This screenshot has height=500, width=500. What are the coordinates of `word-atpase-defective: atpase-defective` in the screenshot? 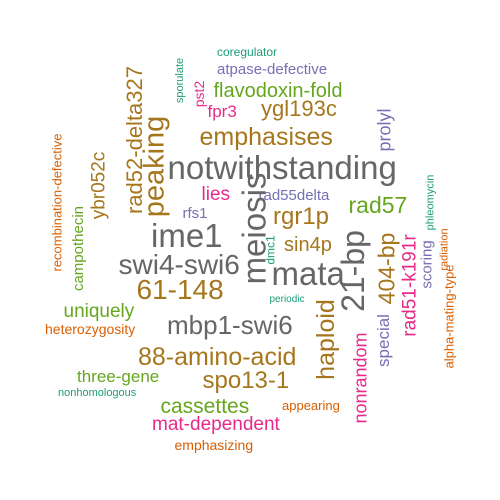 It's located at (272, 69).